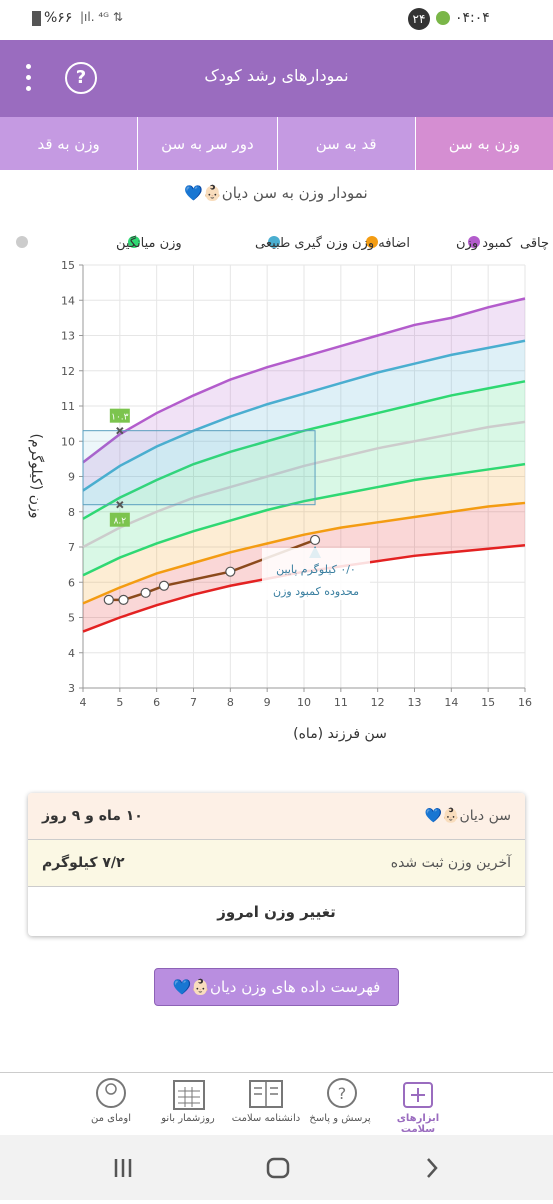 Image resolution: width=553 pixels, height=1204 pixels. I want to click on annotation-label: ۱۰.۳, so click(120, 418).